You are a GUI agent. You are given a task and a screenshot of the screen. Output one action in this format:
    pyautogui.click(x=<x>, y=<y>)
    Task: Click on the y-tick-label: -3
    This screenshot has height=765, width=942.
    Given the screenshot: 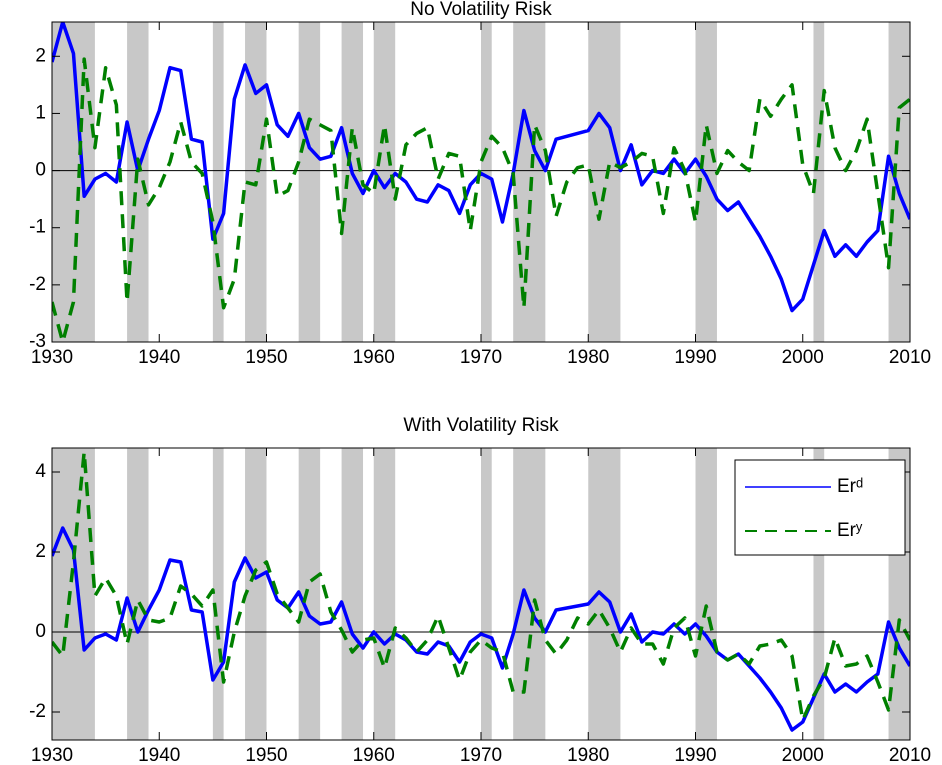 What is the action you would take?
    pyautogui.click(x=37, y=341)
    